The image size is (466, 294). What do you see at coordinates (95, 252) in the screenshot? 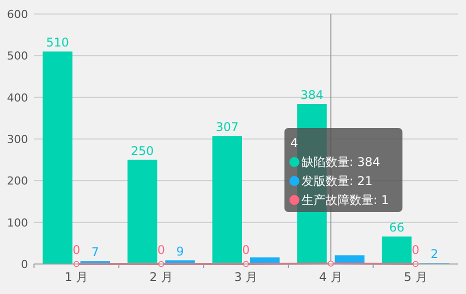
I see `data-label: 7` at bounding box center [95, 252].